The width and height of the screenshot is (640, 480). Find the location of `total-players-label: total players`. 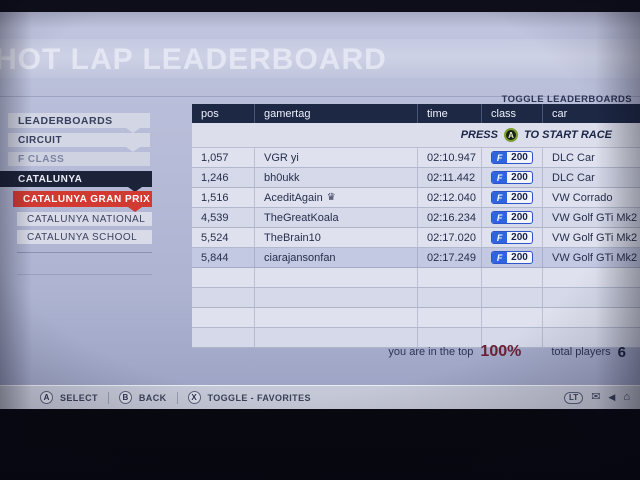

total-players-label: total players is located at coordinates (581, 352).